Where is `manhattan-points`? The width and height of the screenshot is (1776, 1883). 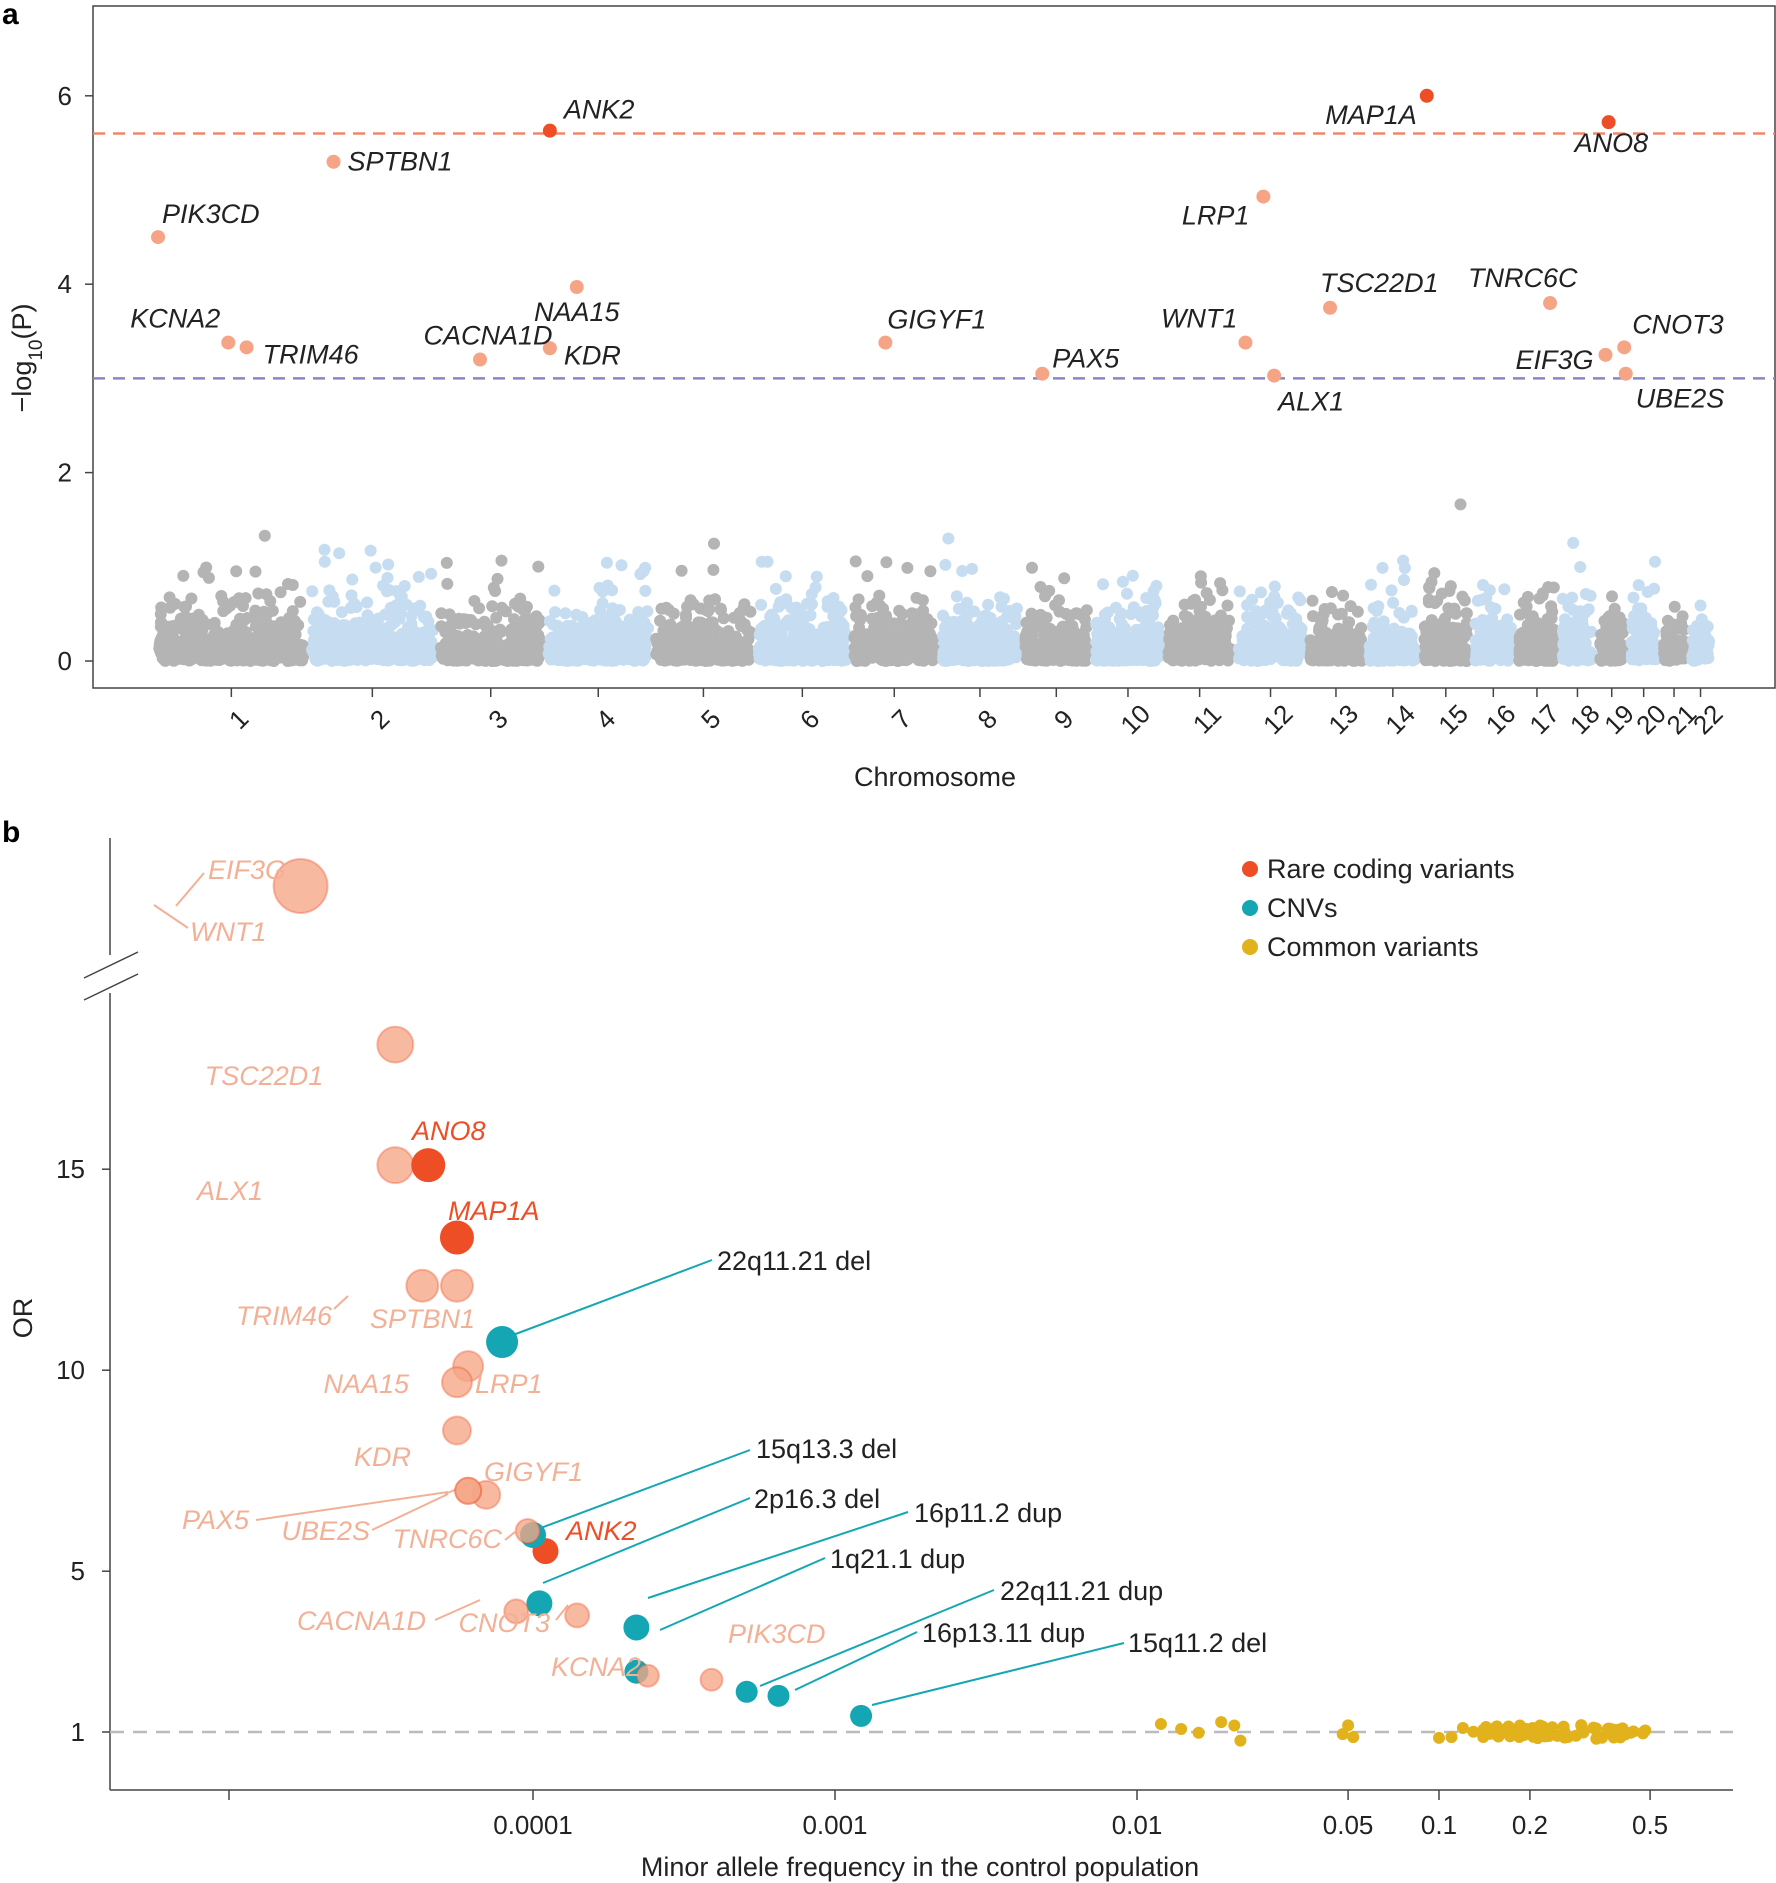 manhattan-points is located at coordinates (934, 582).